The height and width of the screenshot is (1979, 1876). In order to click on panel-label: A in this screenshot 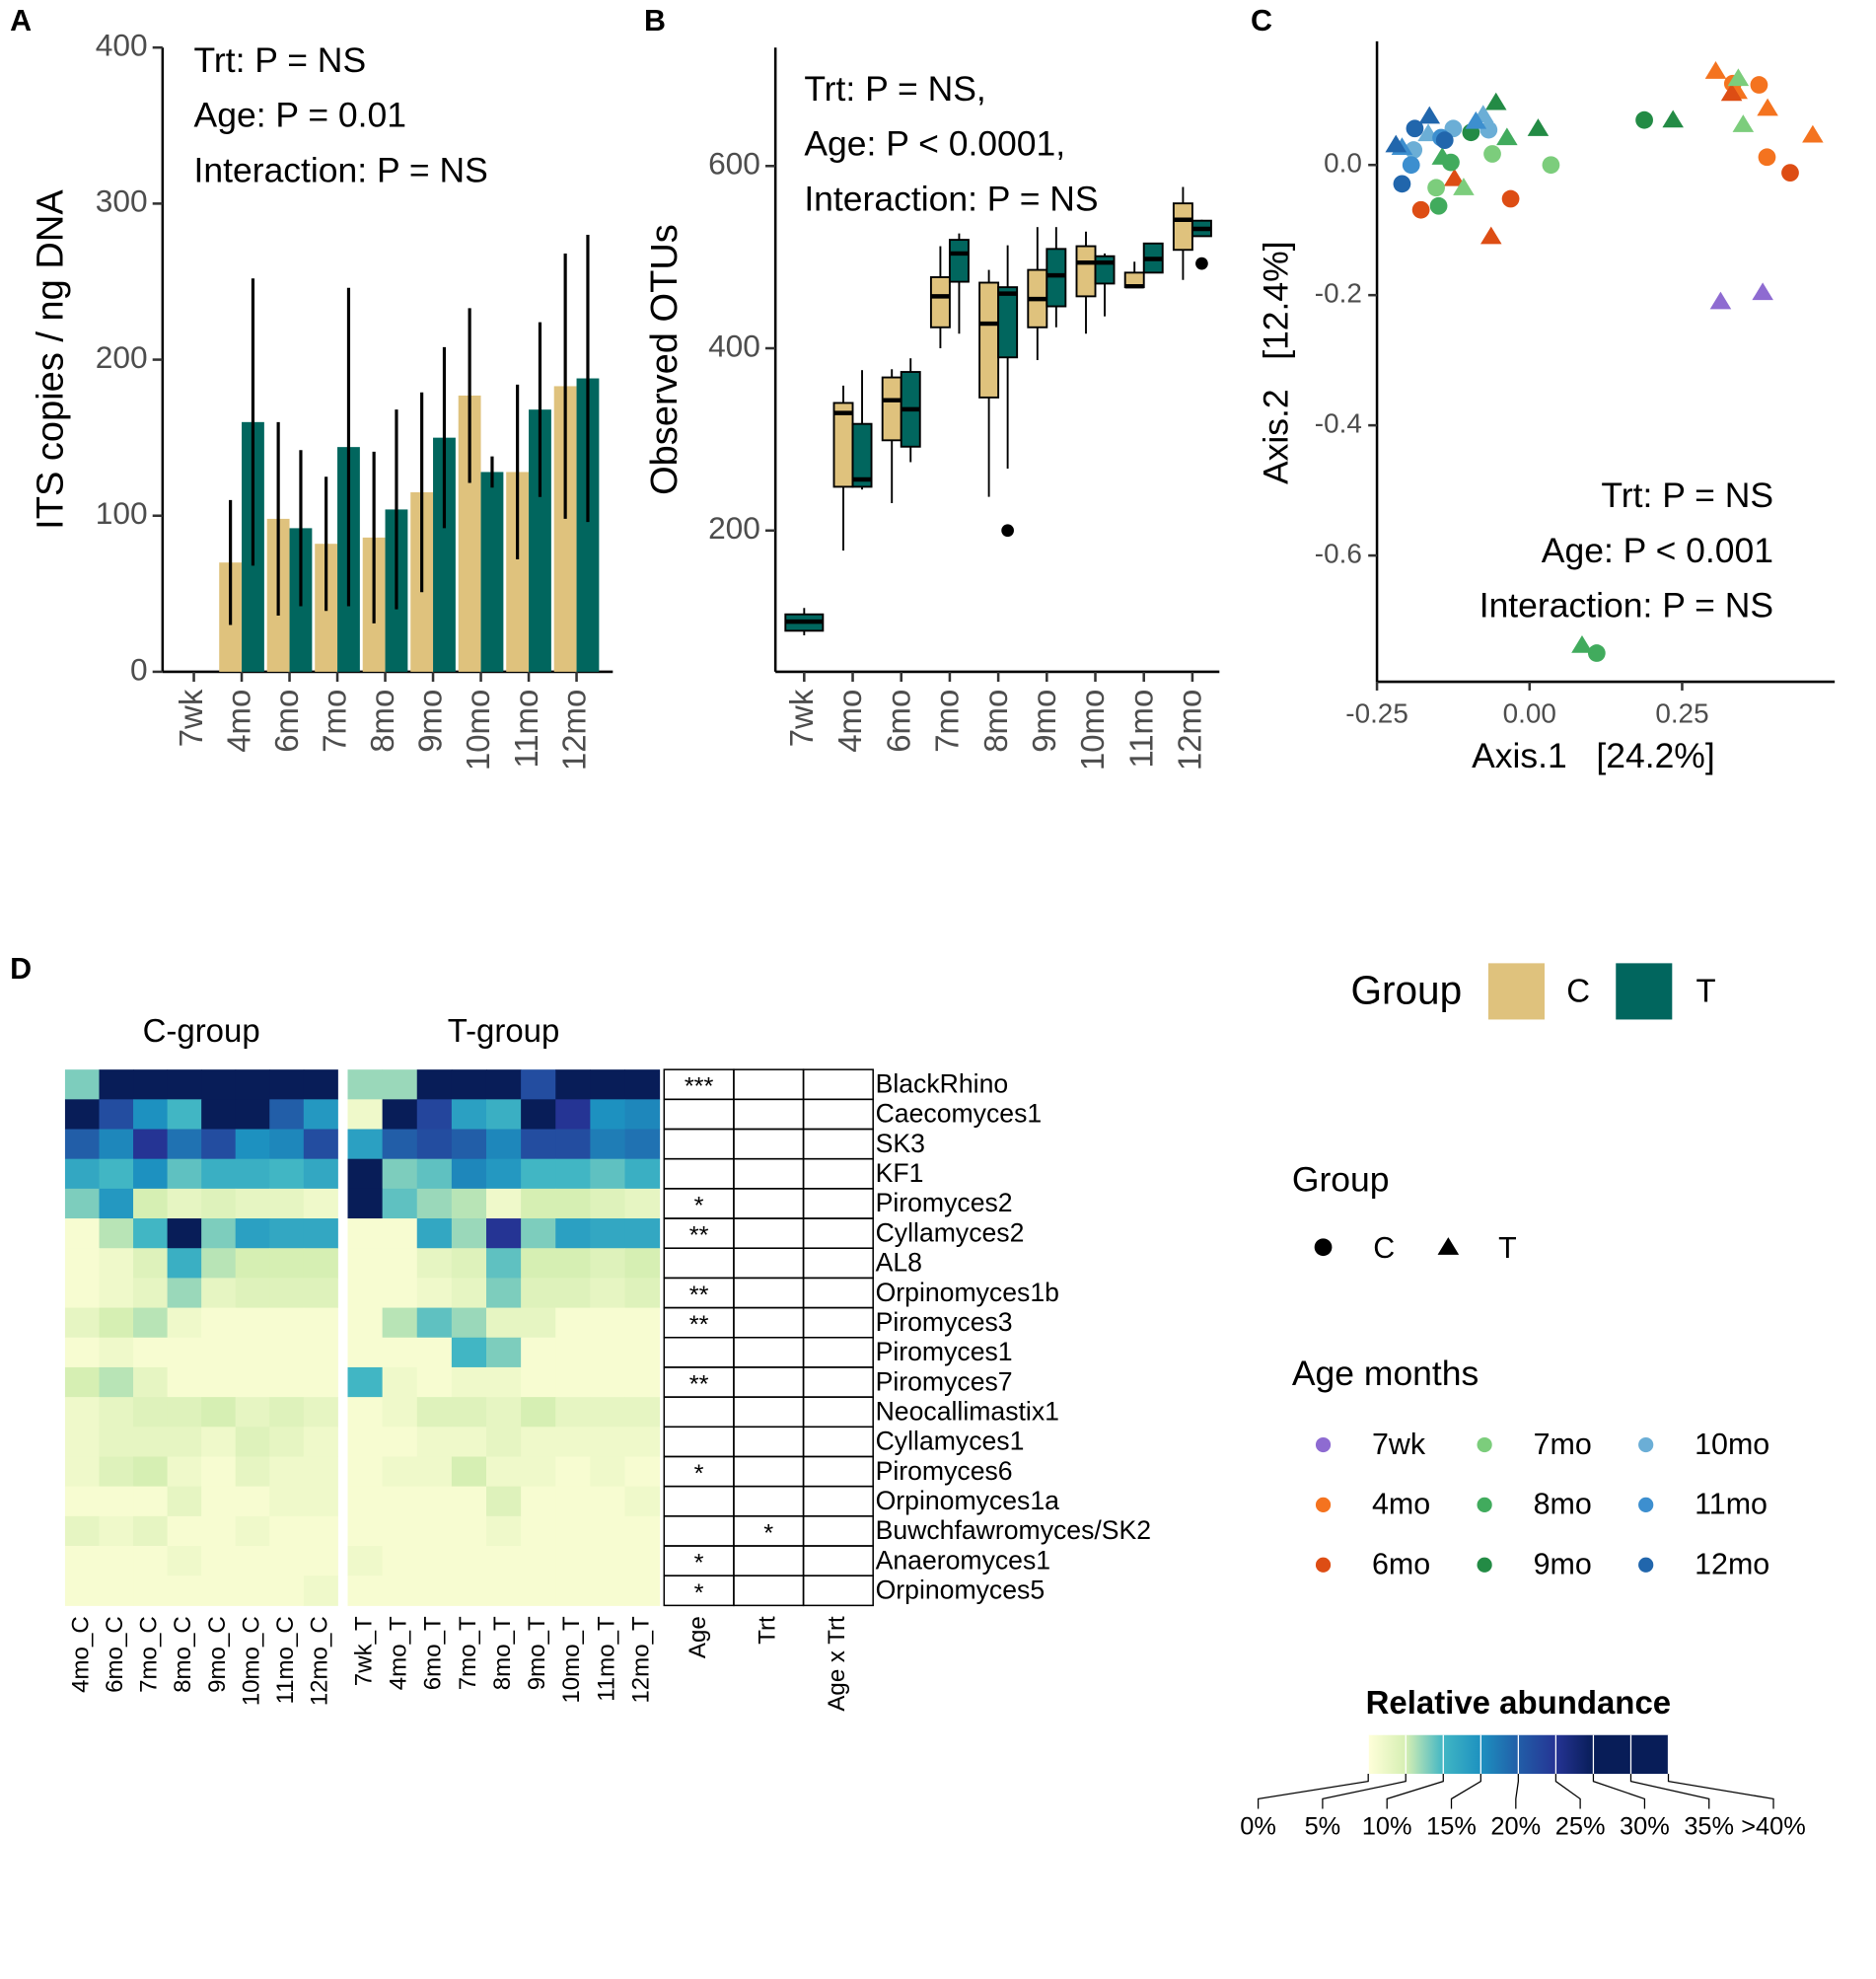, I will do `click(21, 20)`.